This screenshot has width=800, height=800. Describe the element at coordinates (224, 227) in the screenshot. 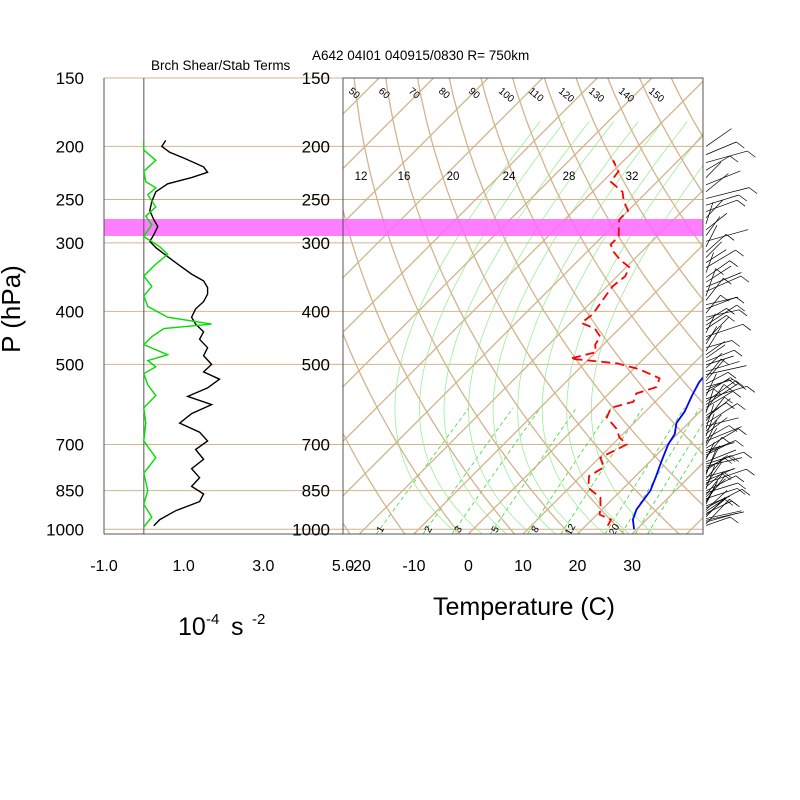

I see `left-highlight-band` at that location.